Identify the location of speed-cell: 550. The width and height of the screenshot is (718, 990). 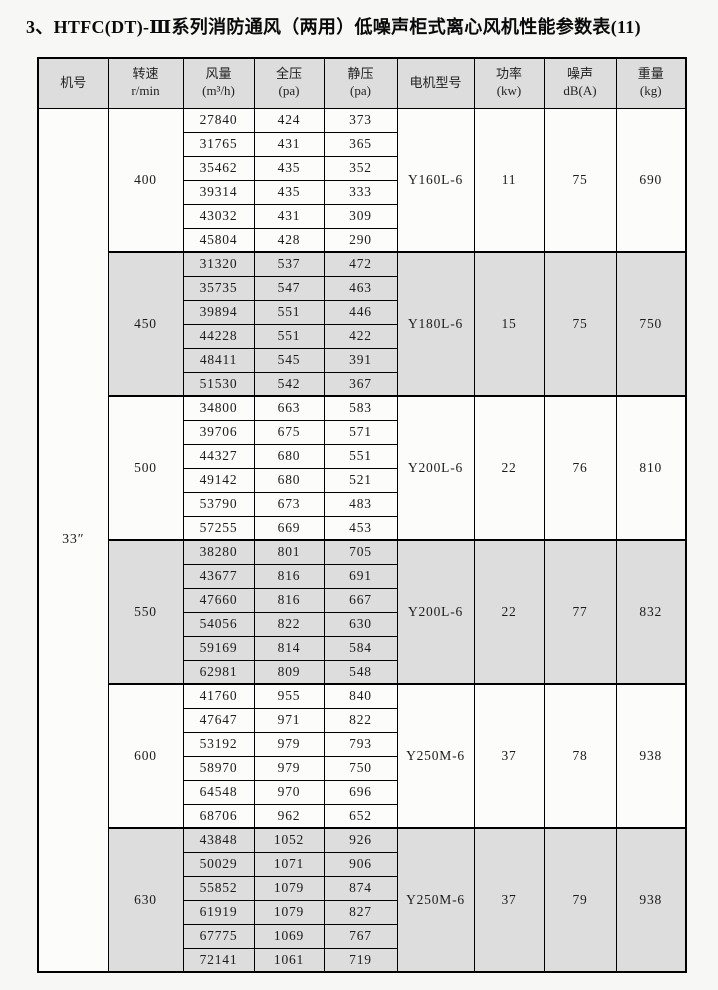
(145, 612).